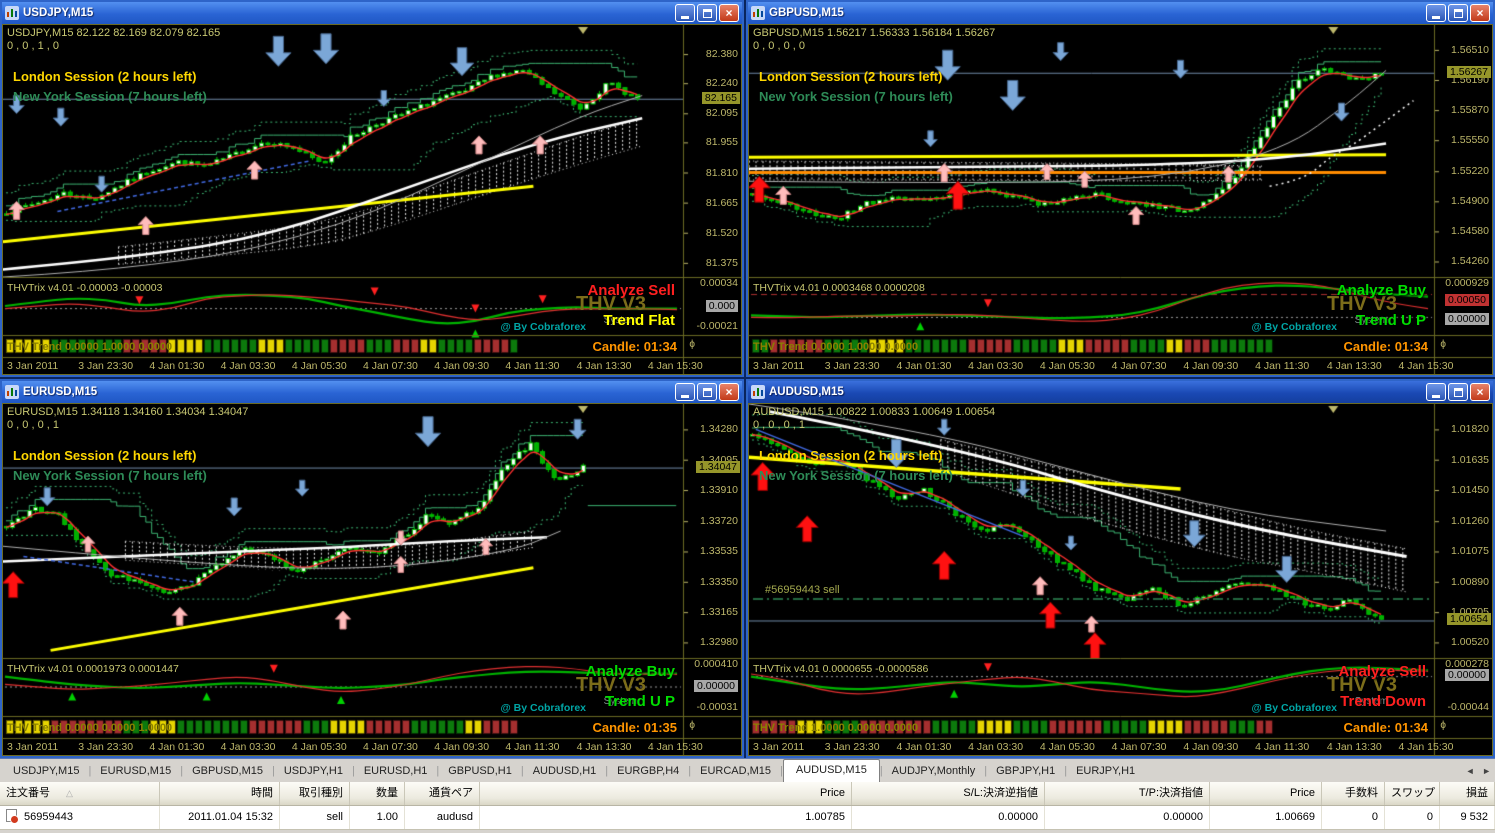 The image size is (1495, 833). Describe the element at coordinates (1353, 793) in the screenshot. I see `column-header-9: 手数料` at that location.